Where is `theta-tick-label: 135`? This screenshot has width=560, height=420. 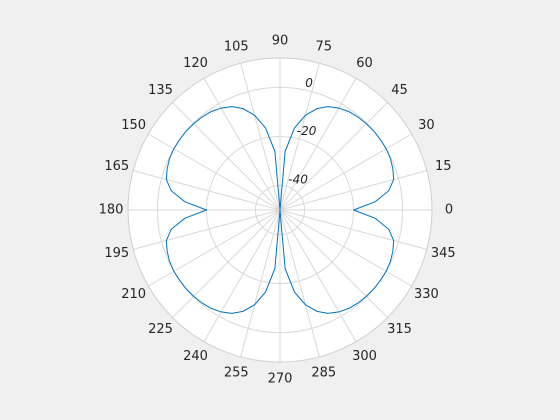 theta-tick-label: 135 is located at coordinates (160, 90).